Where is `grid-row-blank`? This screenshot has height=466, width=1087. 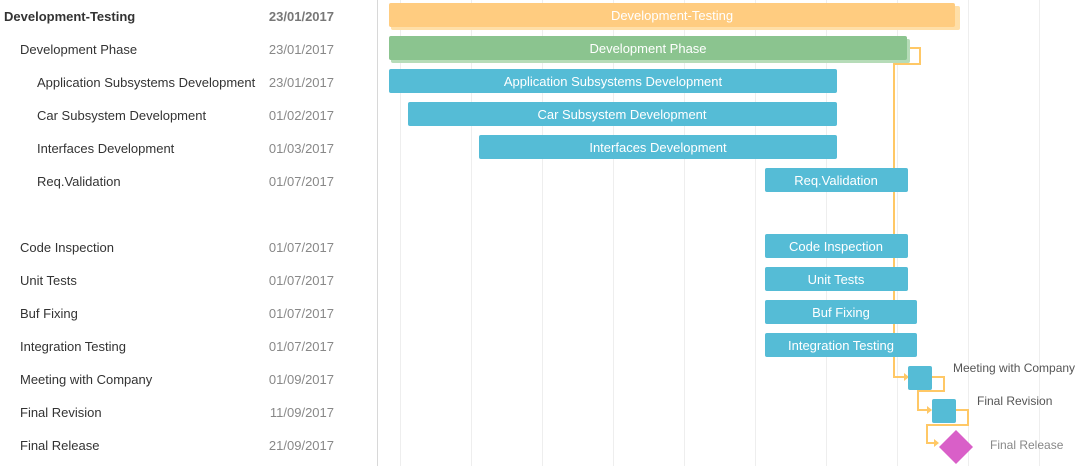 grid-row-blank is located at coordinates (189, 214).